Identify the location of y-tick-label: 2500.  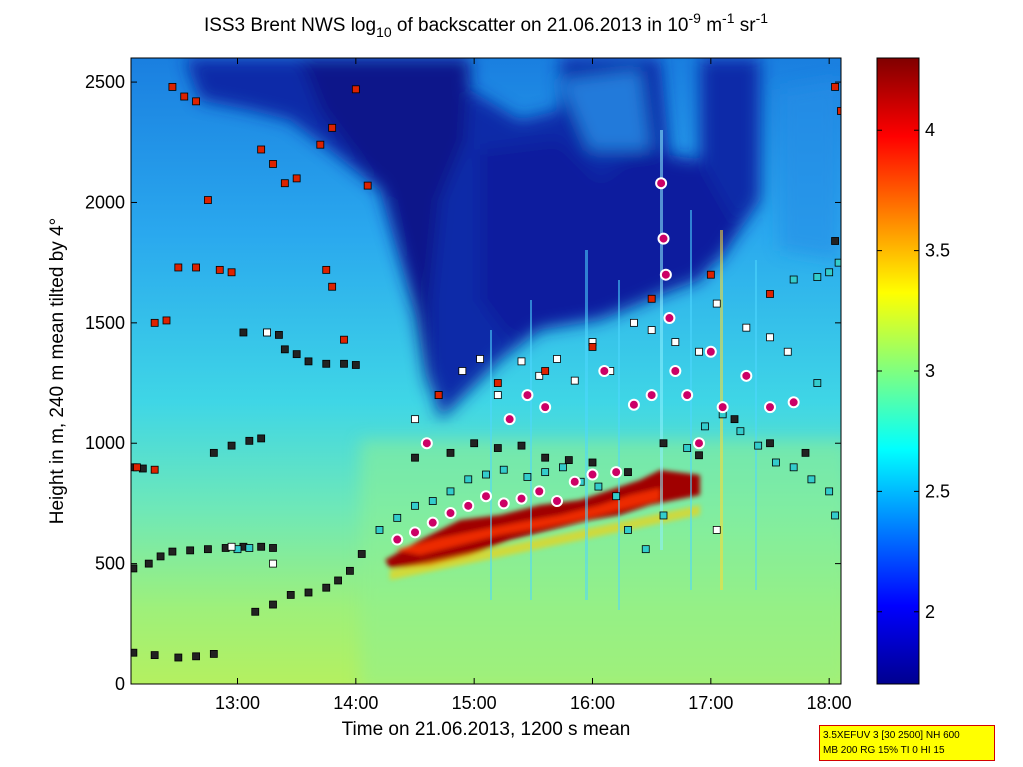
(105, 82).